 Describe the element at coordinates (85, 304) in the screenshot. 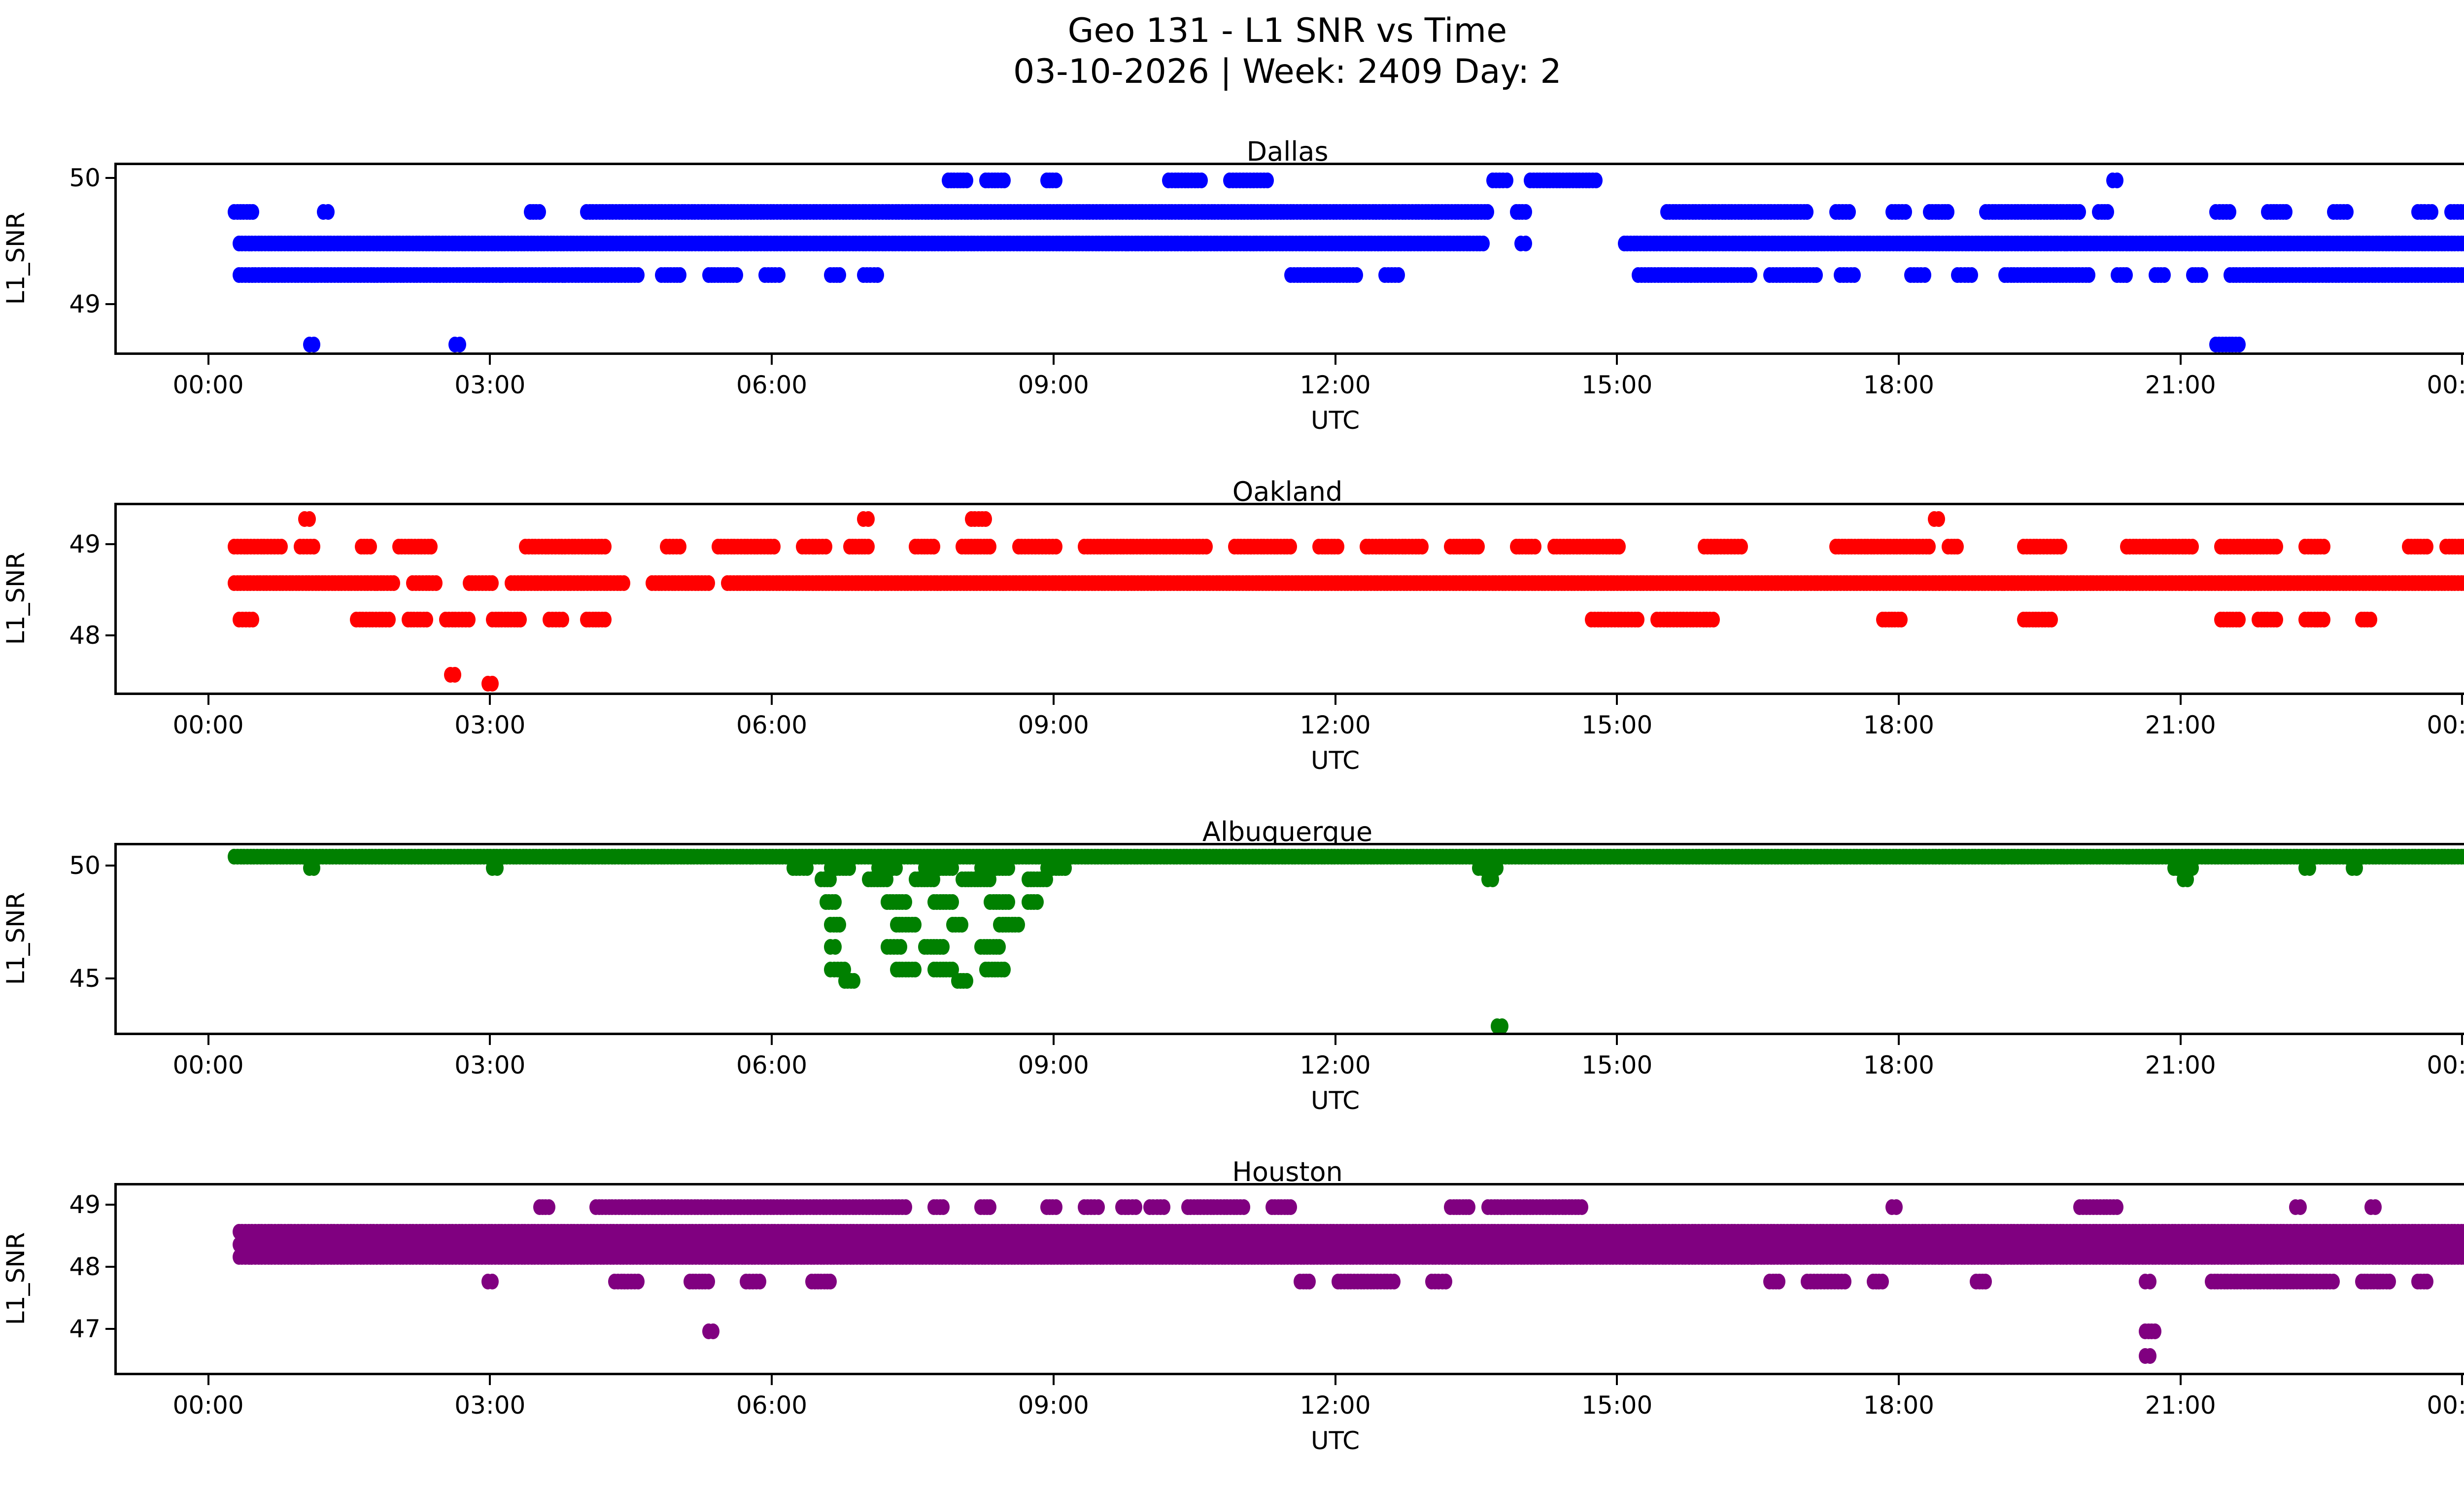

I see `y-tick-label: 49` at that location.